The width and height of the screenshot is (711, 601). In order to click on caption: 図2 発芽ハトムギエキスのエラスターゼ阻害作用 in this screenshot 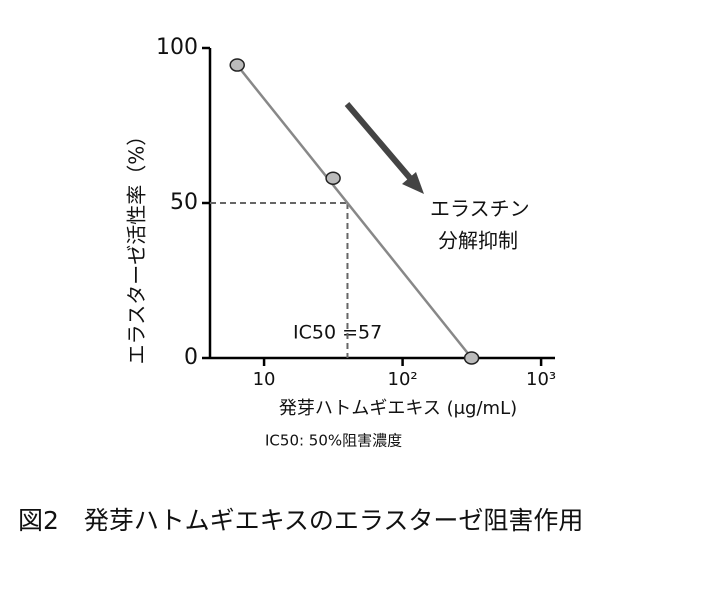, I will do `click(300, 520)`.